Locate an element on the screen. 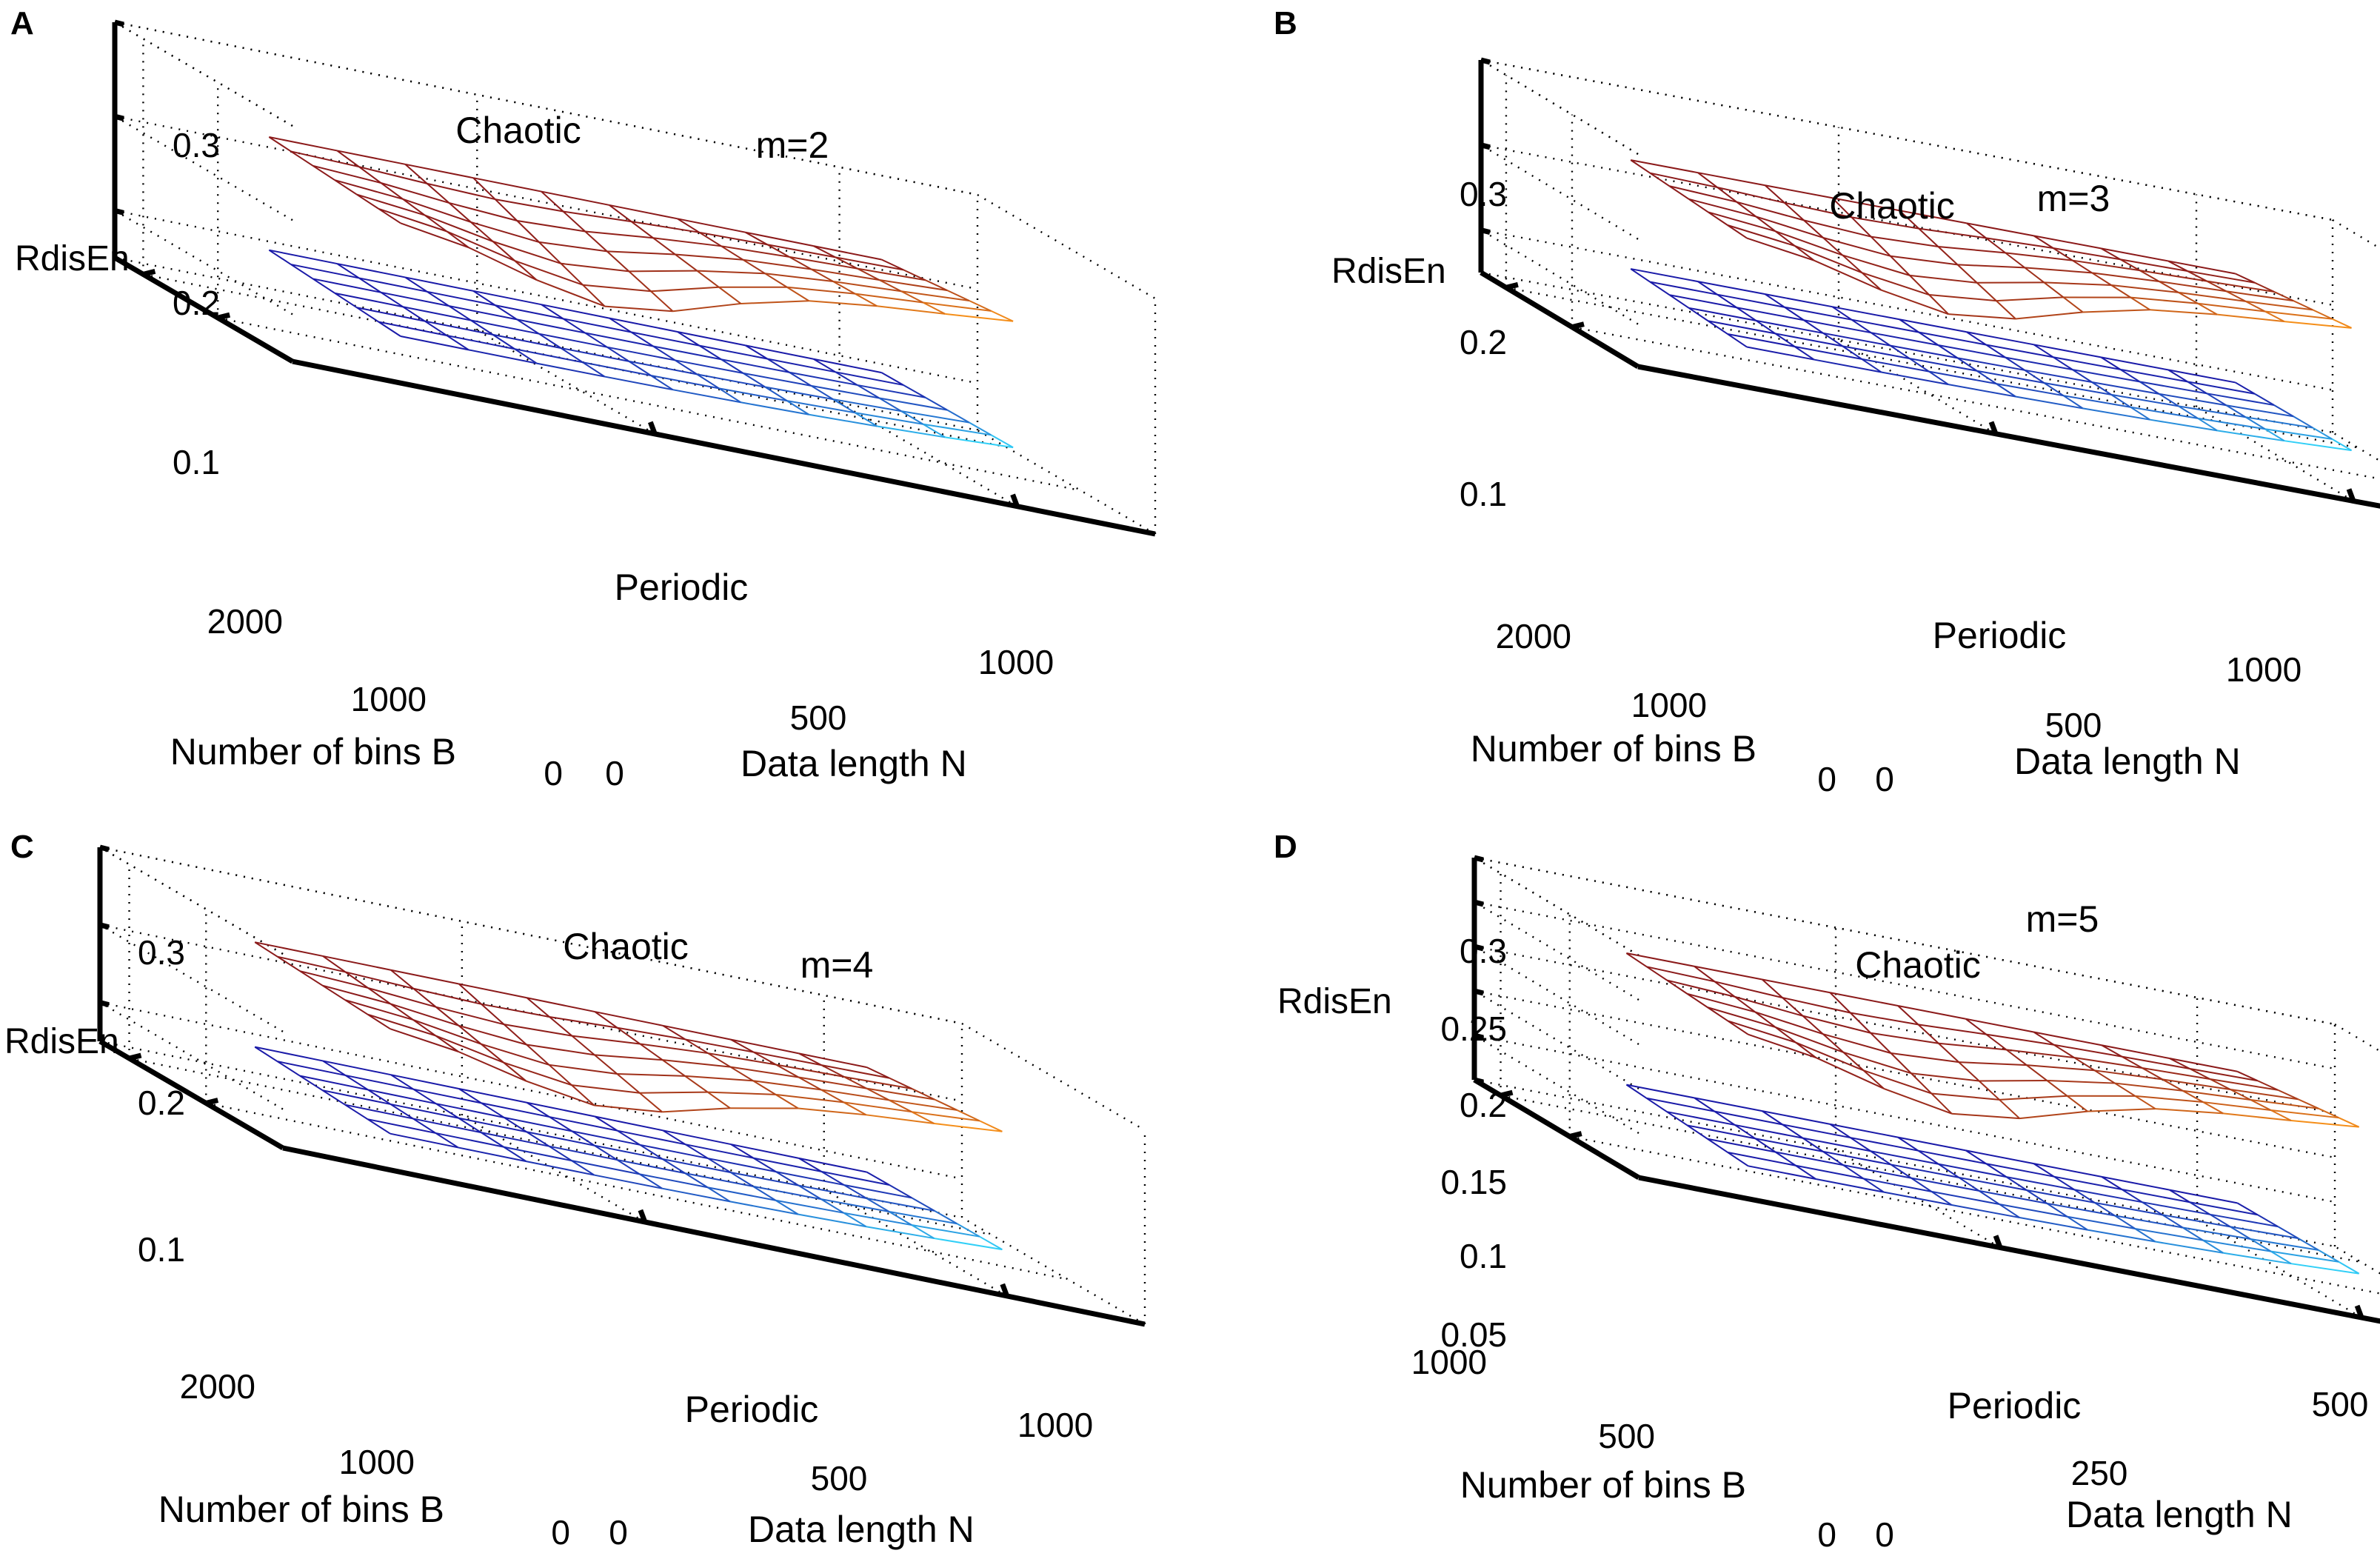 The height and width of the screenshot is (1559, 2380). y-tick-a-1: 1000 is located at coordinates (389, 699).